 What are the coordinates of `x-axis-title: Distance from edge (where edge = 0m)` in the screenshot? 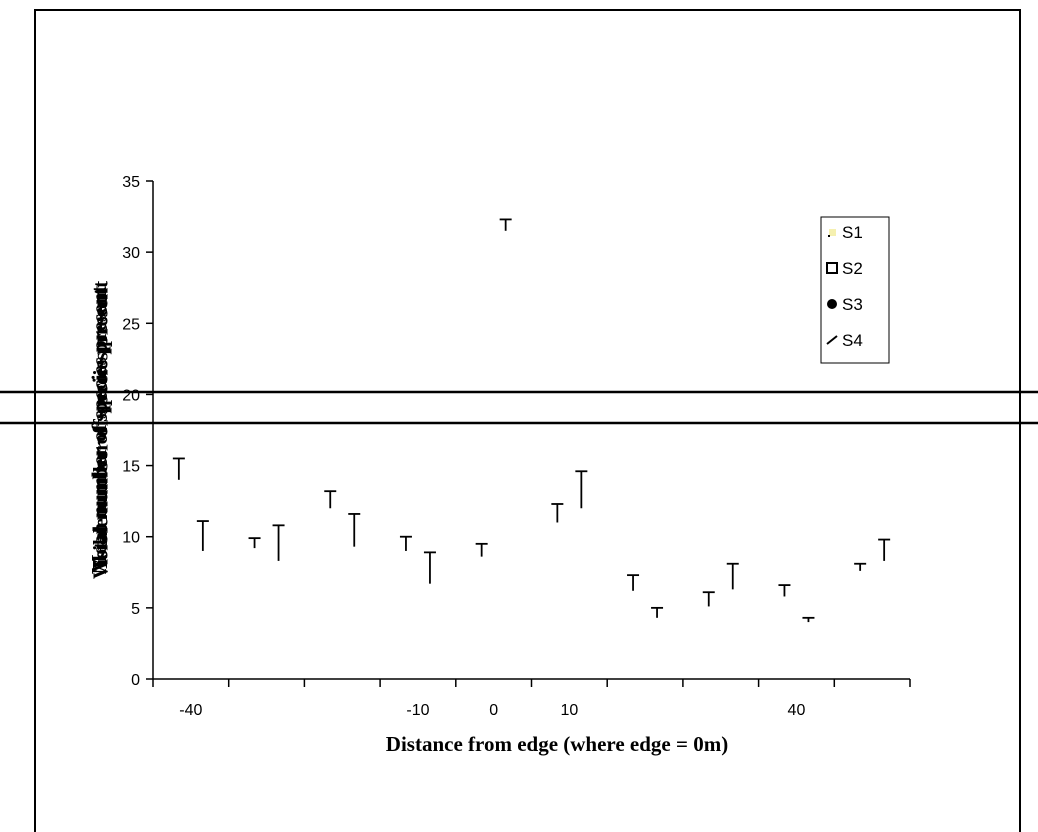 It's located at (557, 744).